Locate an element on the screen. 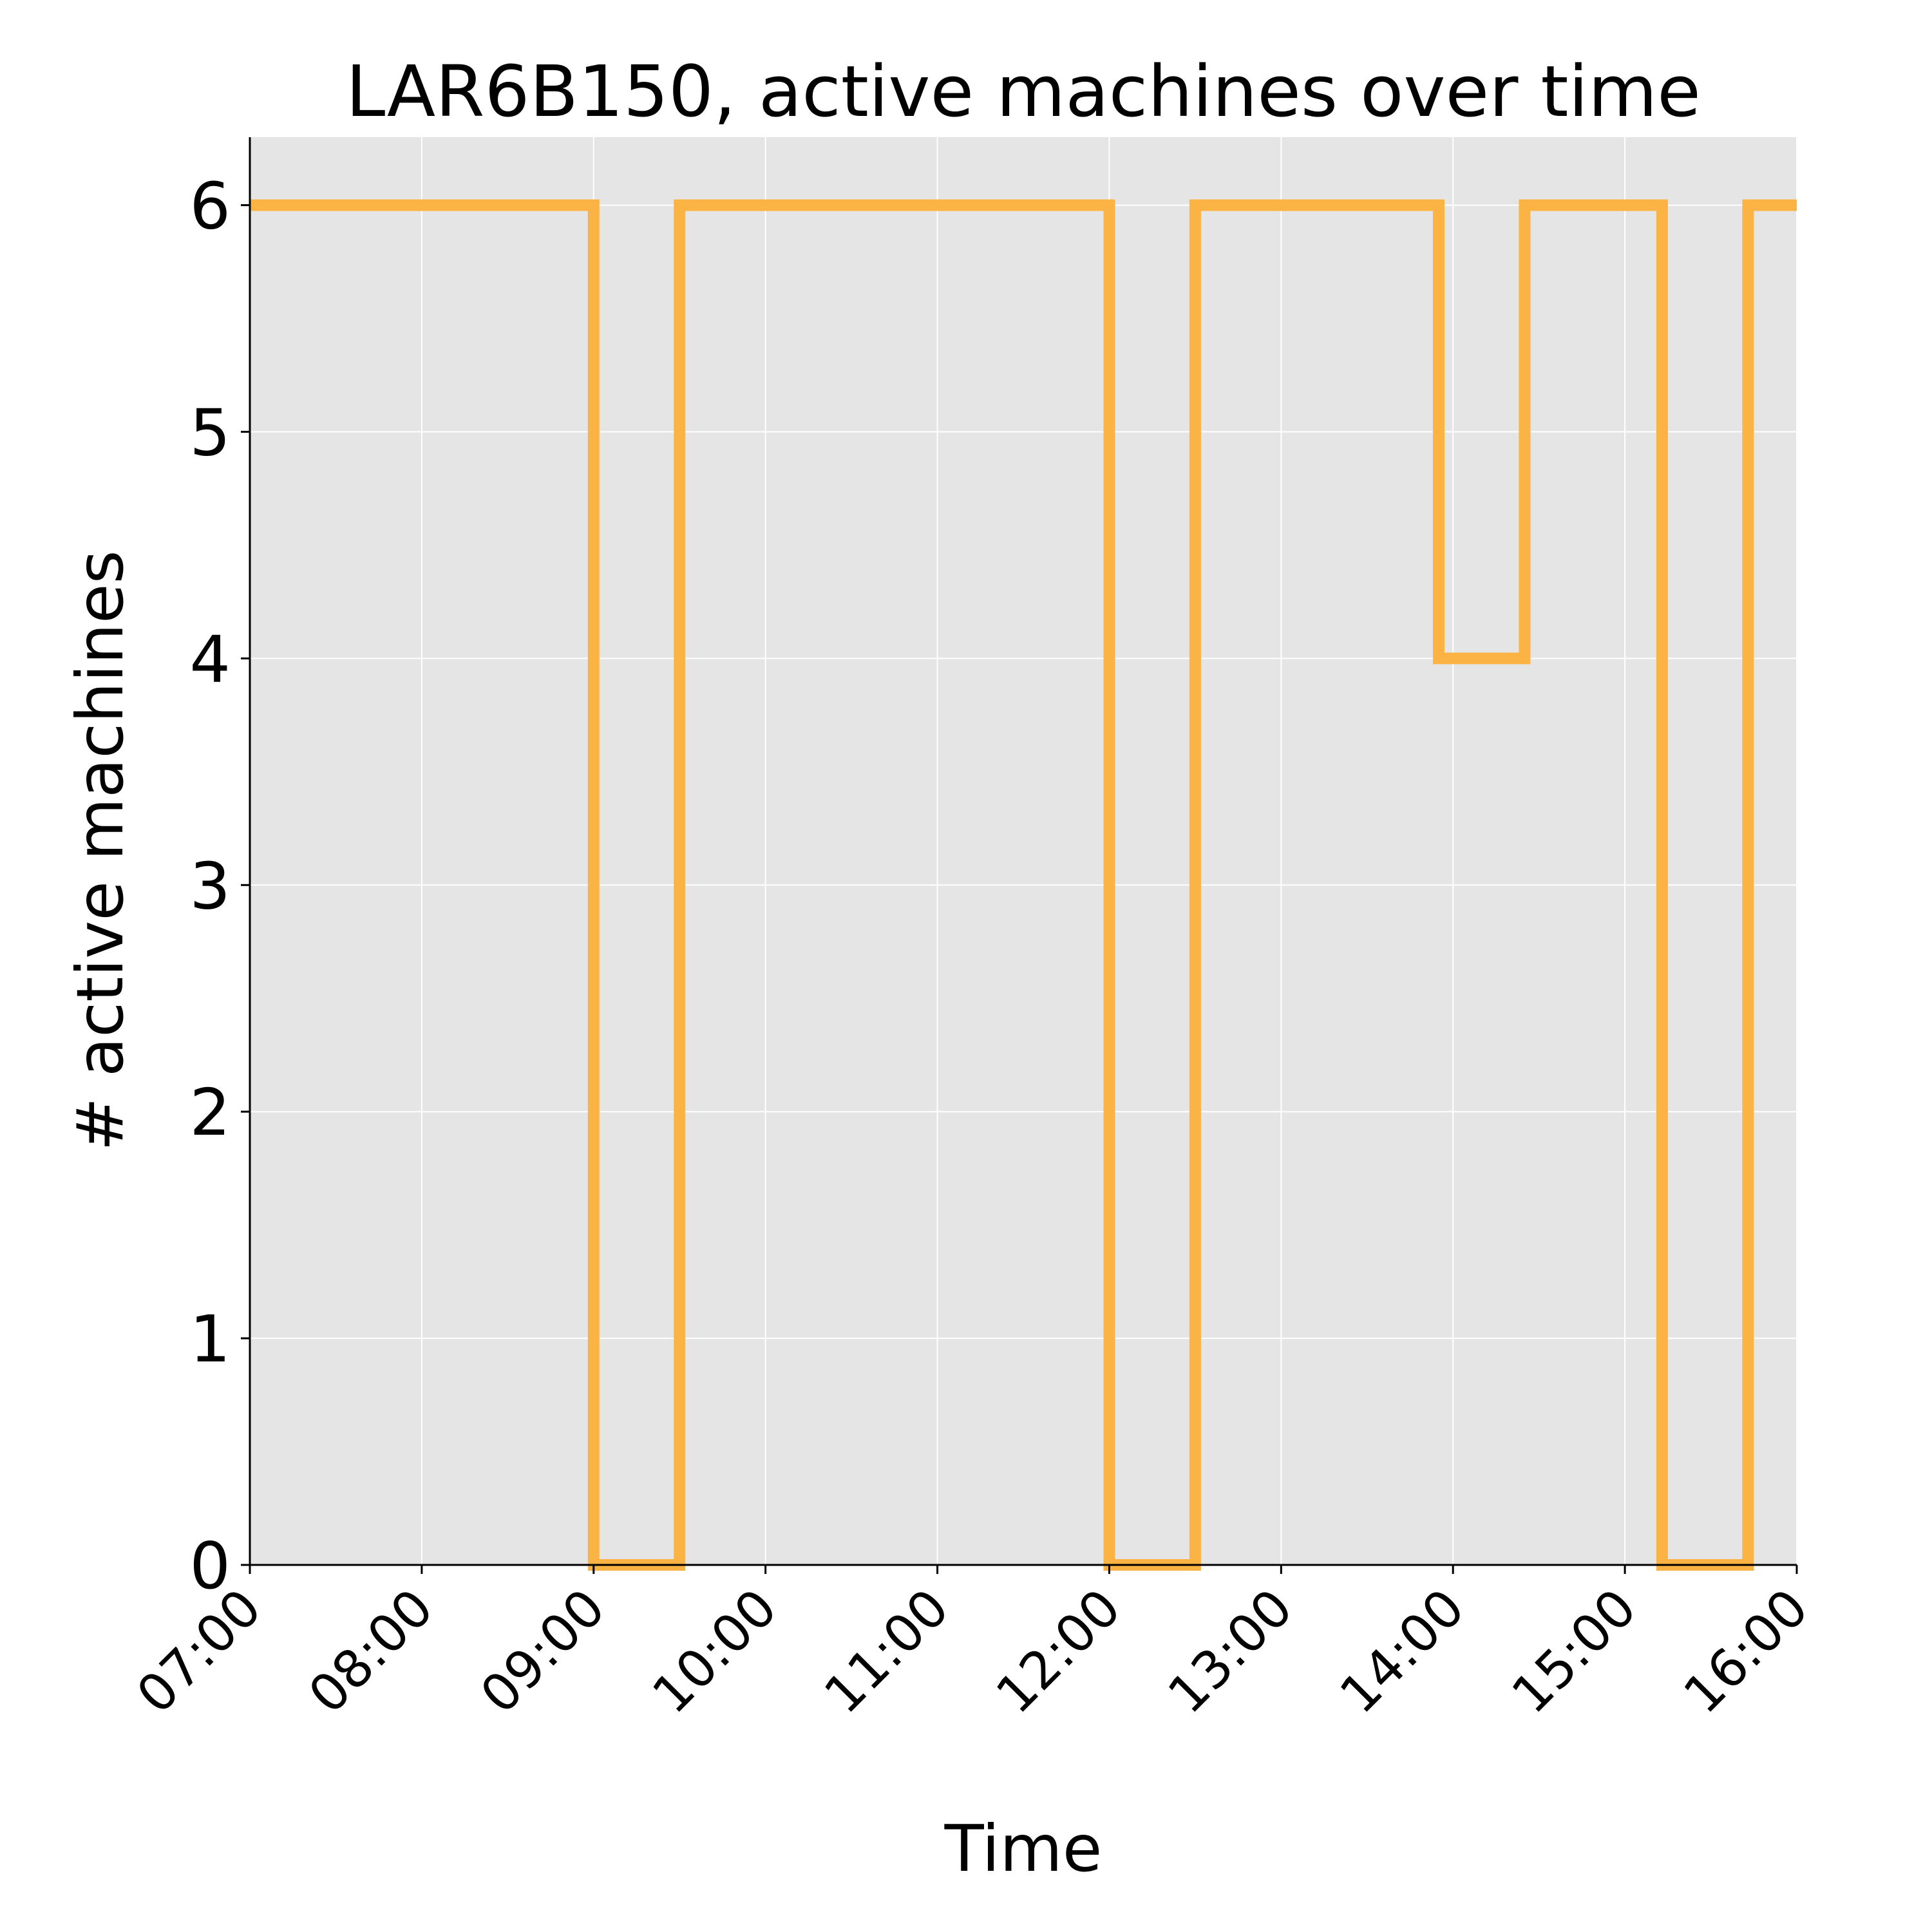 The image size is (1932, 1932). chart-title: LAR6B150, active machines over time is located at coordinates (1023, 92).